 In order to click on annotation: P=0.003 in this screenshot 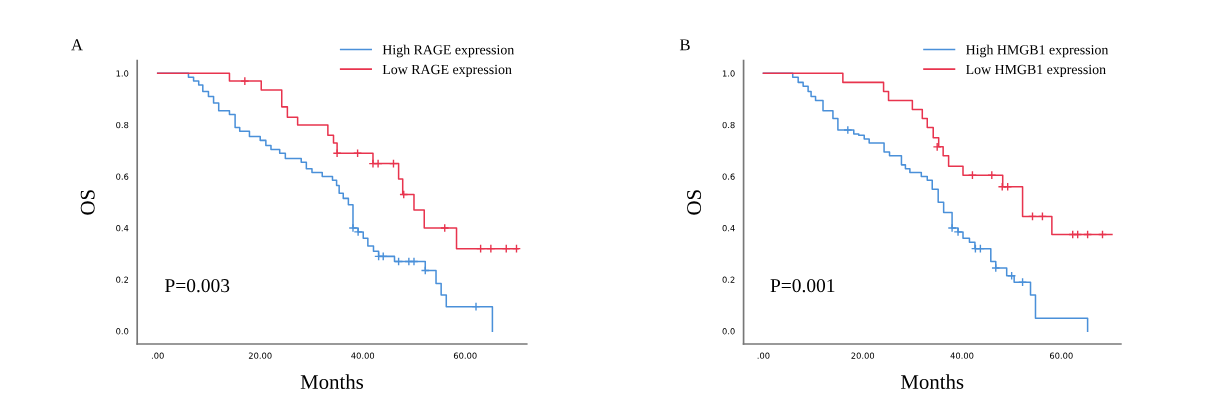, I will do `click(197, 286)`.